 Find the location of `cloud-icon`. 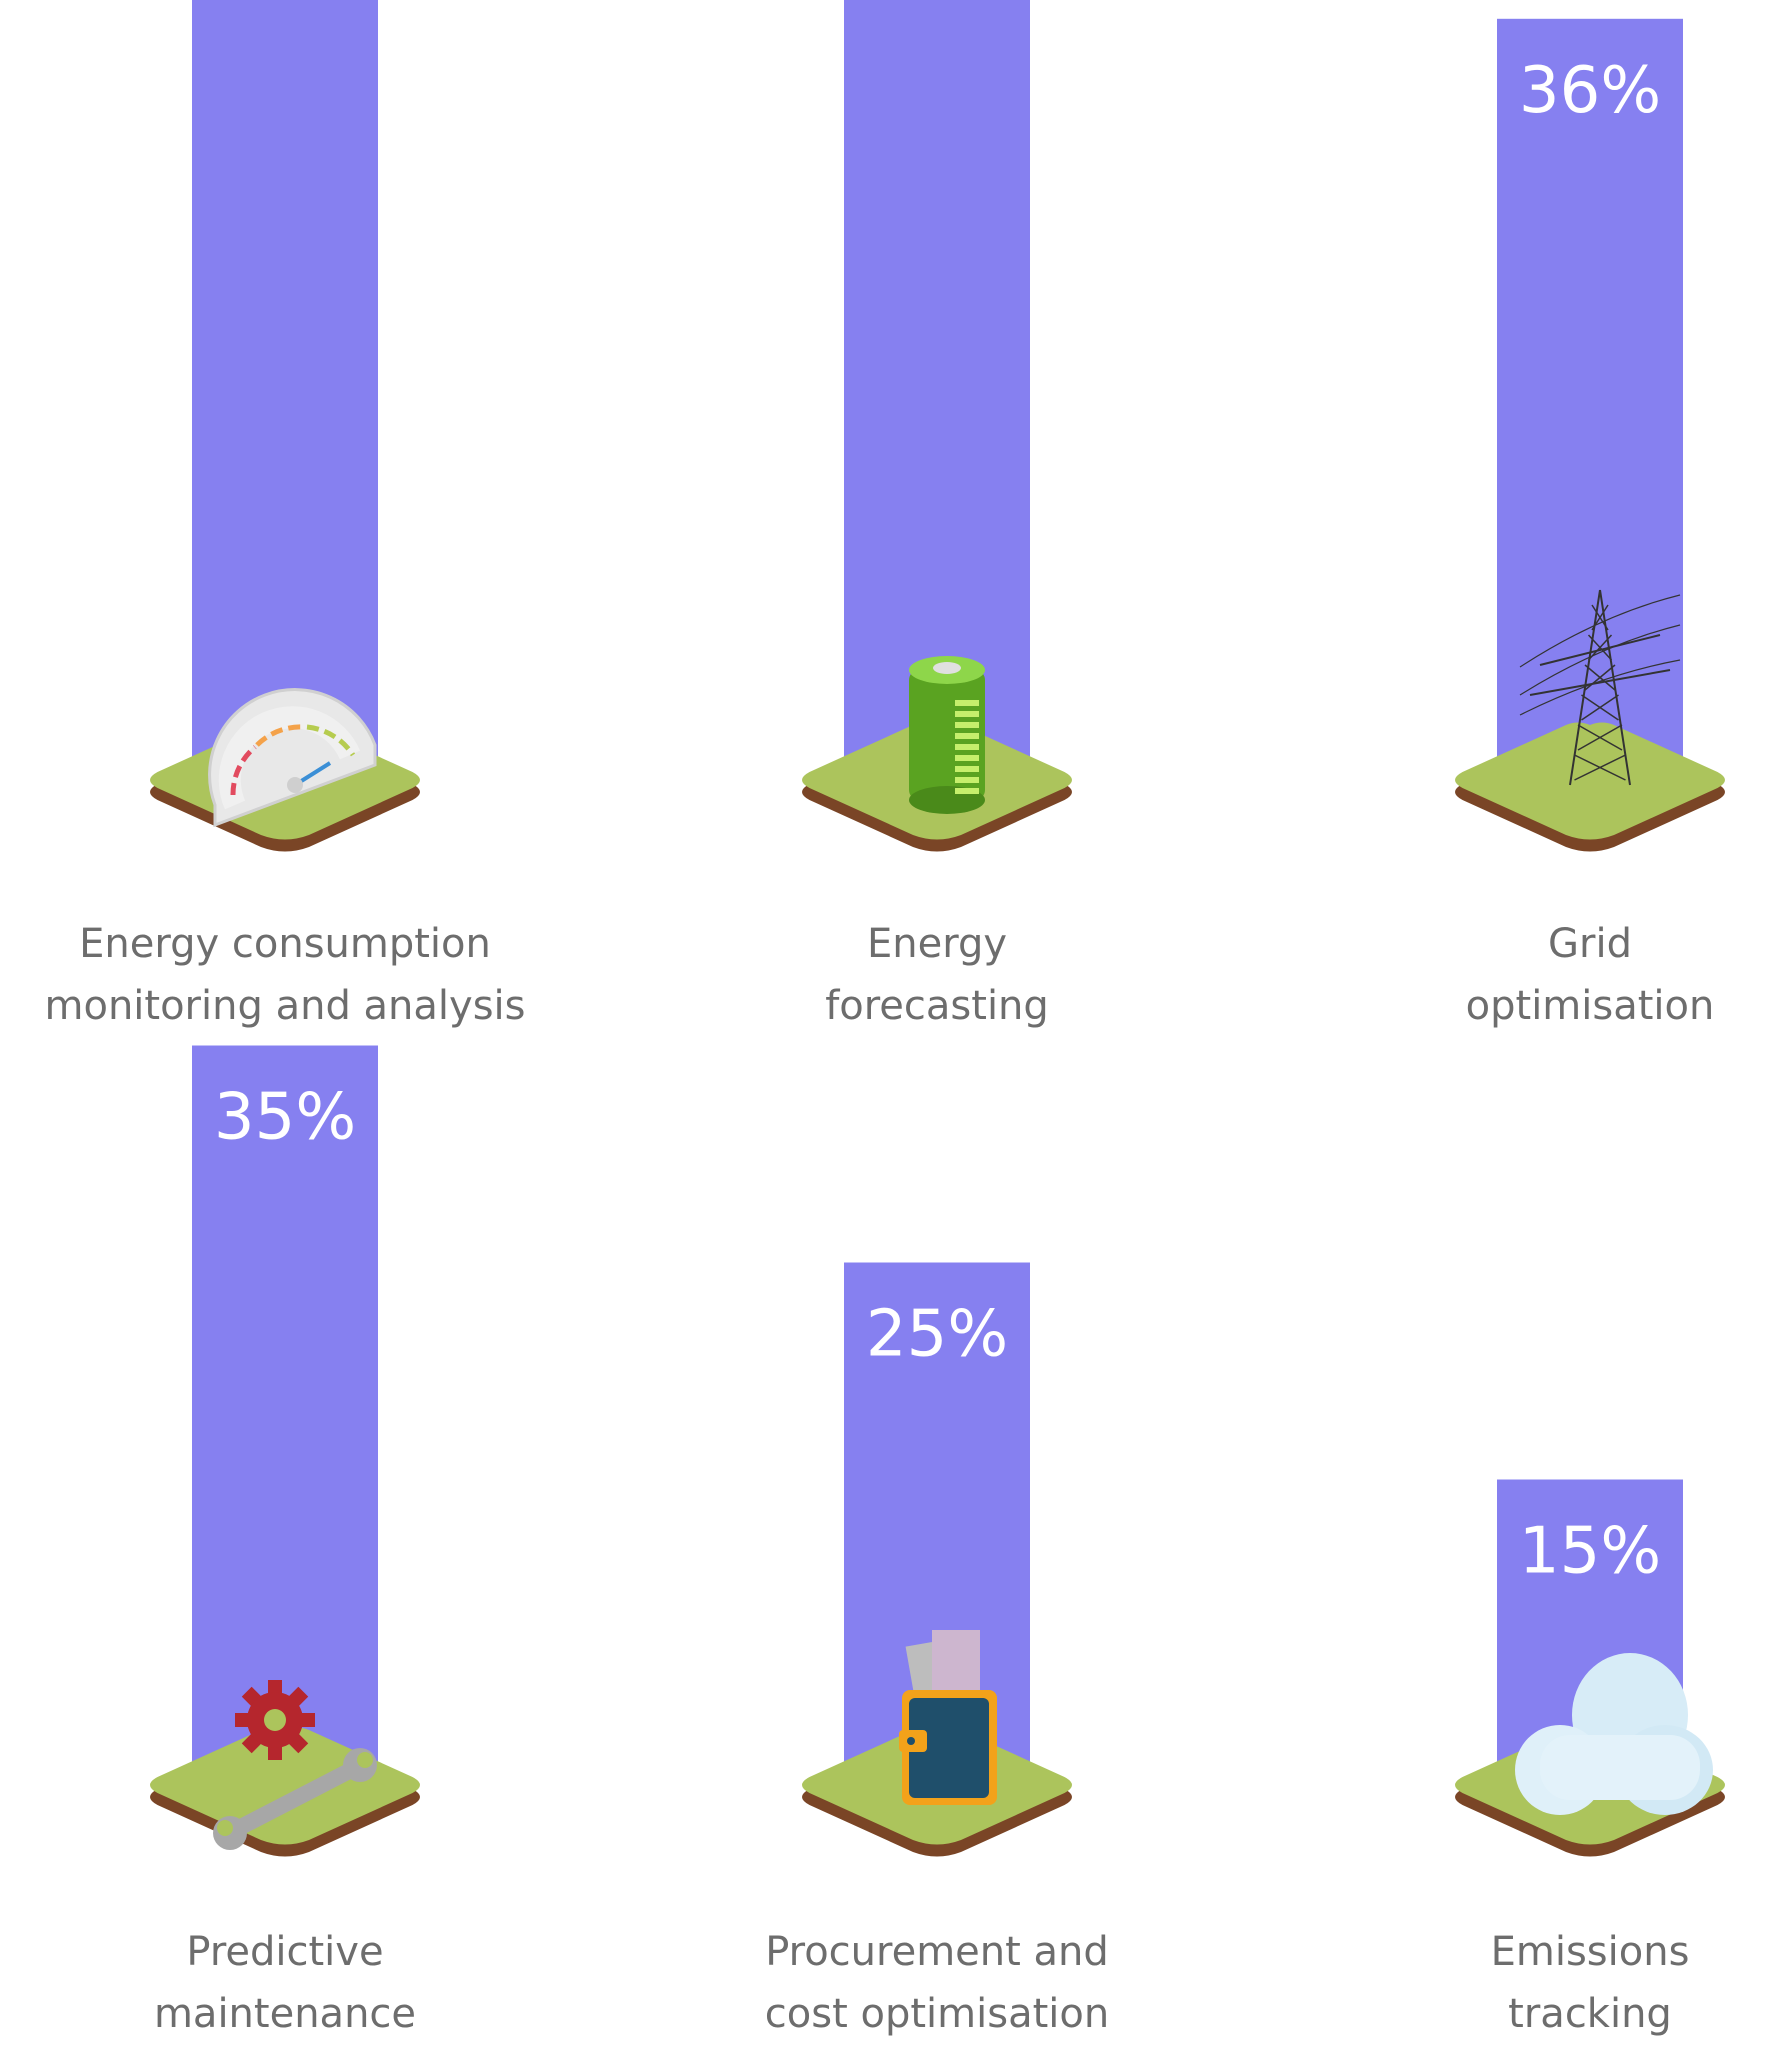

cloud-icon is located at coordinates (1614, 1734).